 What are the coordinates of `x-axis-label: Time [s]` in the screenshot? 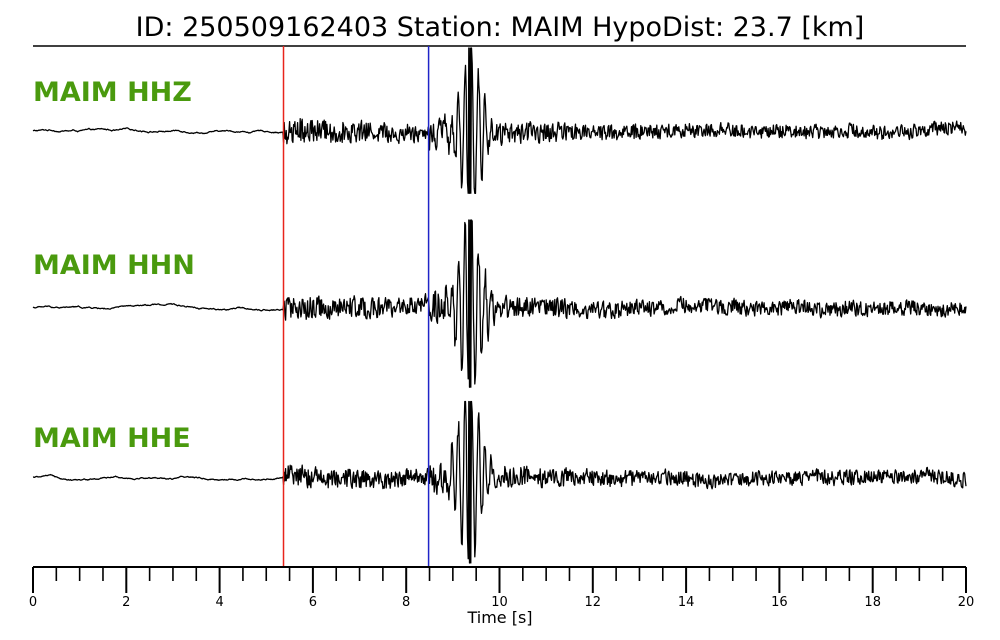 It's located at (499, 617).